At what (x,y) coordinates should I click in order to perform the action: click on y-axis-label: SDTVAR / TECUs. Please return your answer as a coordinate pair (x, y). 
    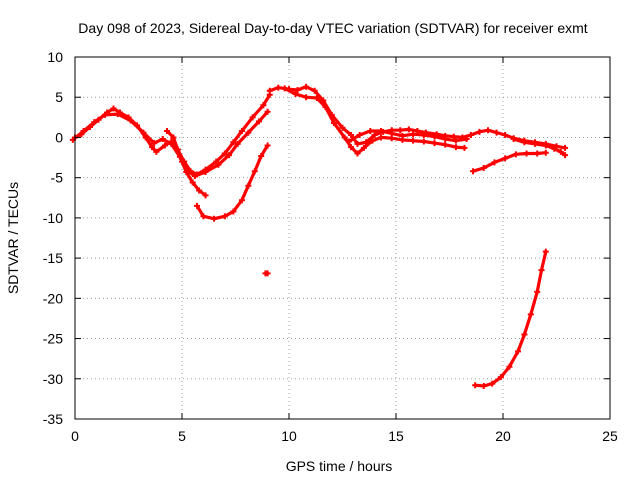
    Looking at the image, I should click on (13, 238).